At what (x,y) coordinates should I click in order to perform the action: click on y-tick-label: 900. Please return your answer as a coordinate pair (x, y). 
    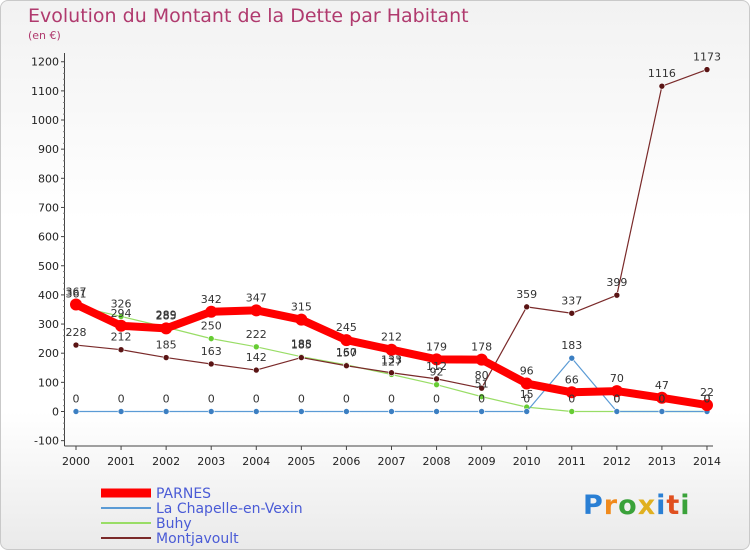
    Looking at the image, I should click on (48, 149).